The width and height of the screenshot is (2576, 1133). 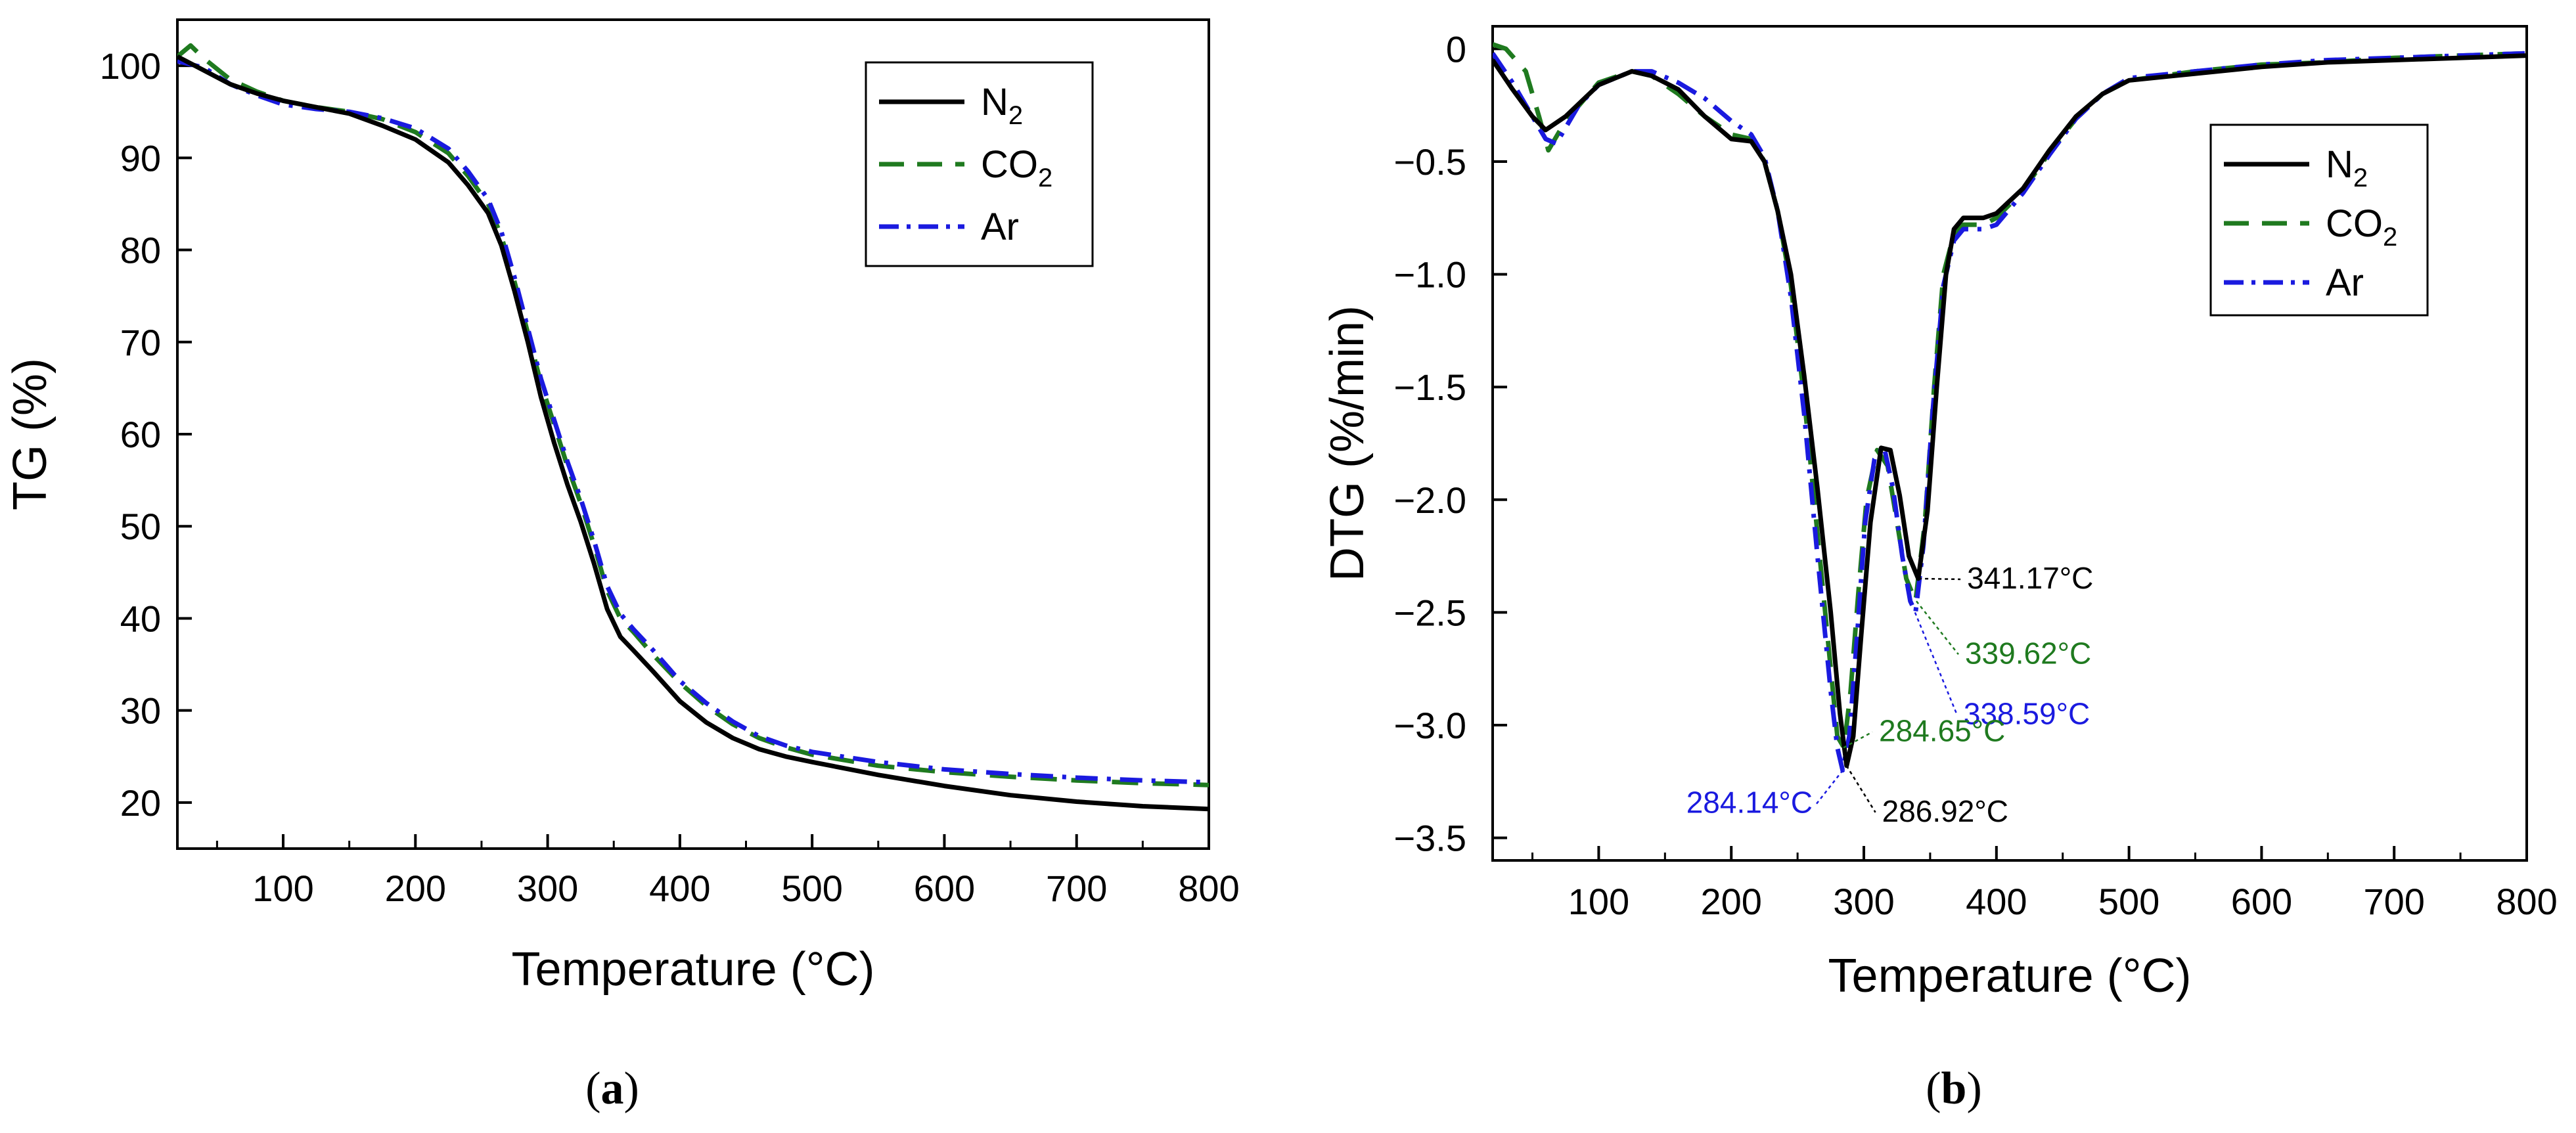 What do you see at coordinates (1863, 901) in the screenshot?
I see `x-tick-label-b: 300` at bounding box center [1863, 901].